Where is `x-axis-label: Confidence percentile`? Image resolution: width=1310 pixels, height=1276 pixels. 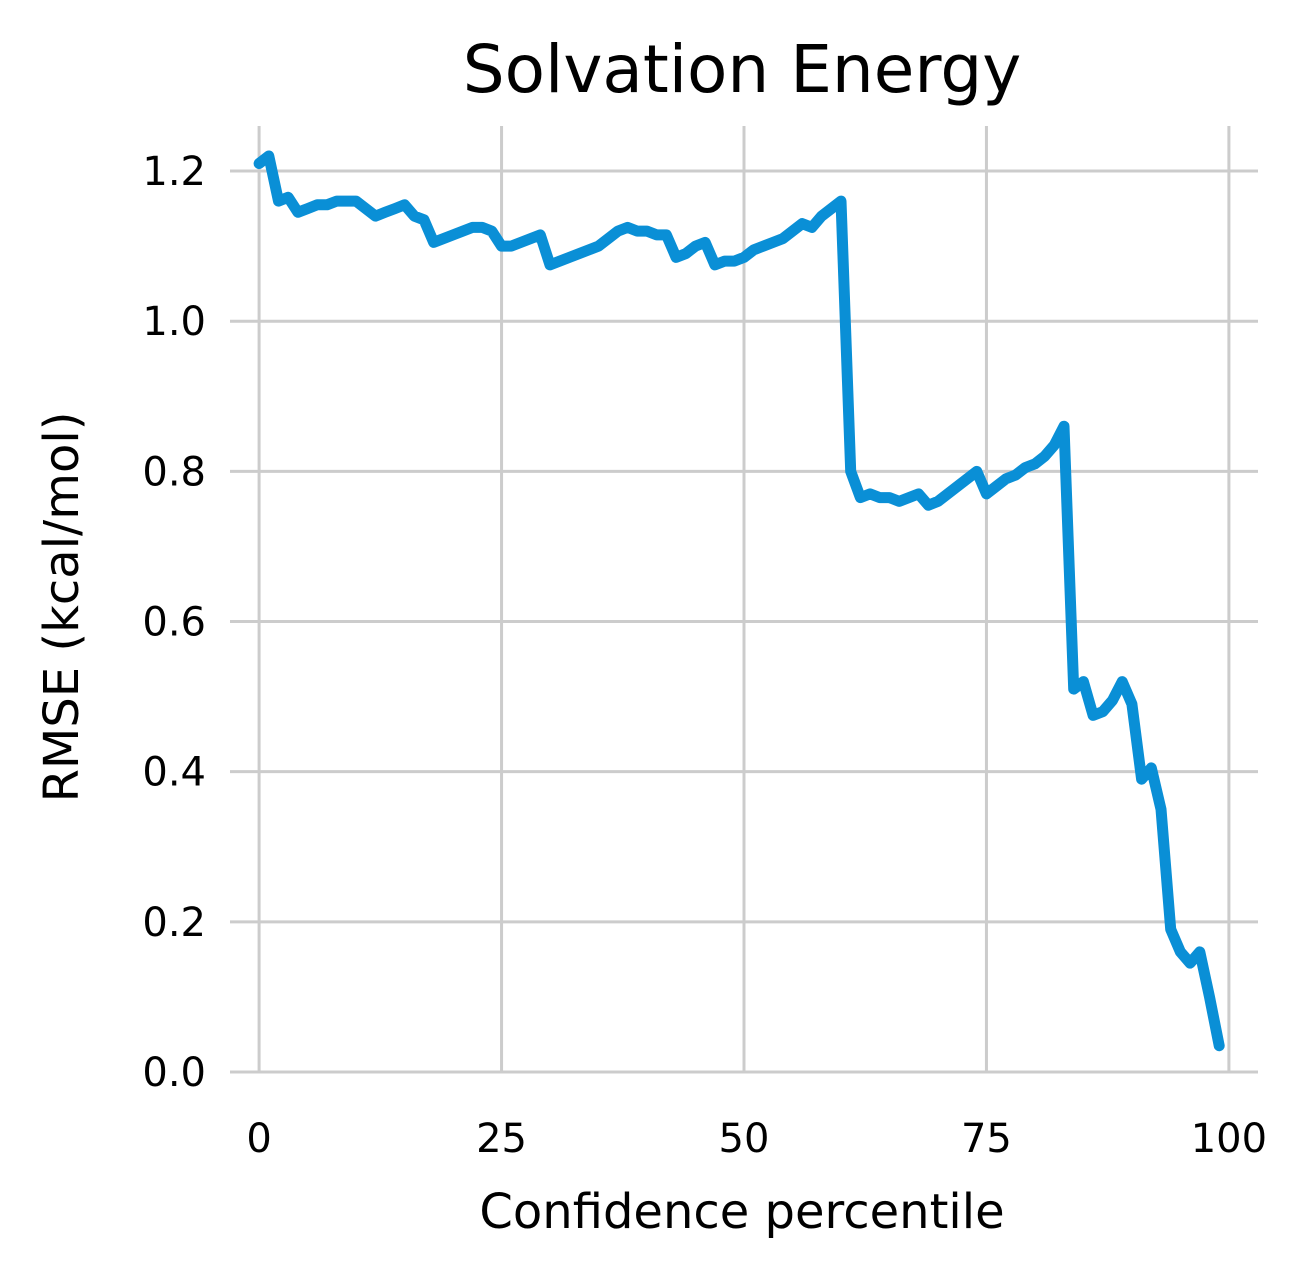
x-axis-label: Confidence percentile is located at coordinates (741, 1212).